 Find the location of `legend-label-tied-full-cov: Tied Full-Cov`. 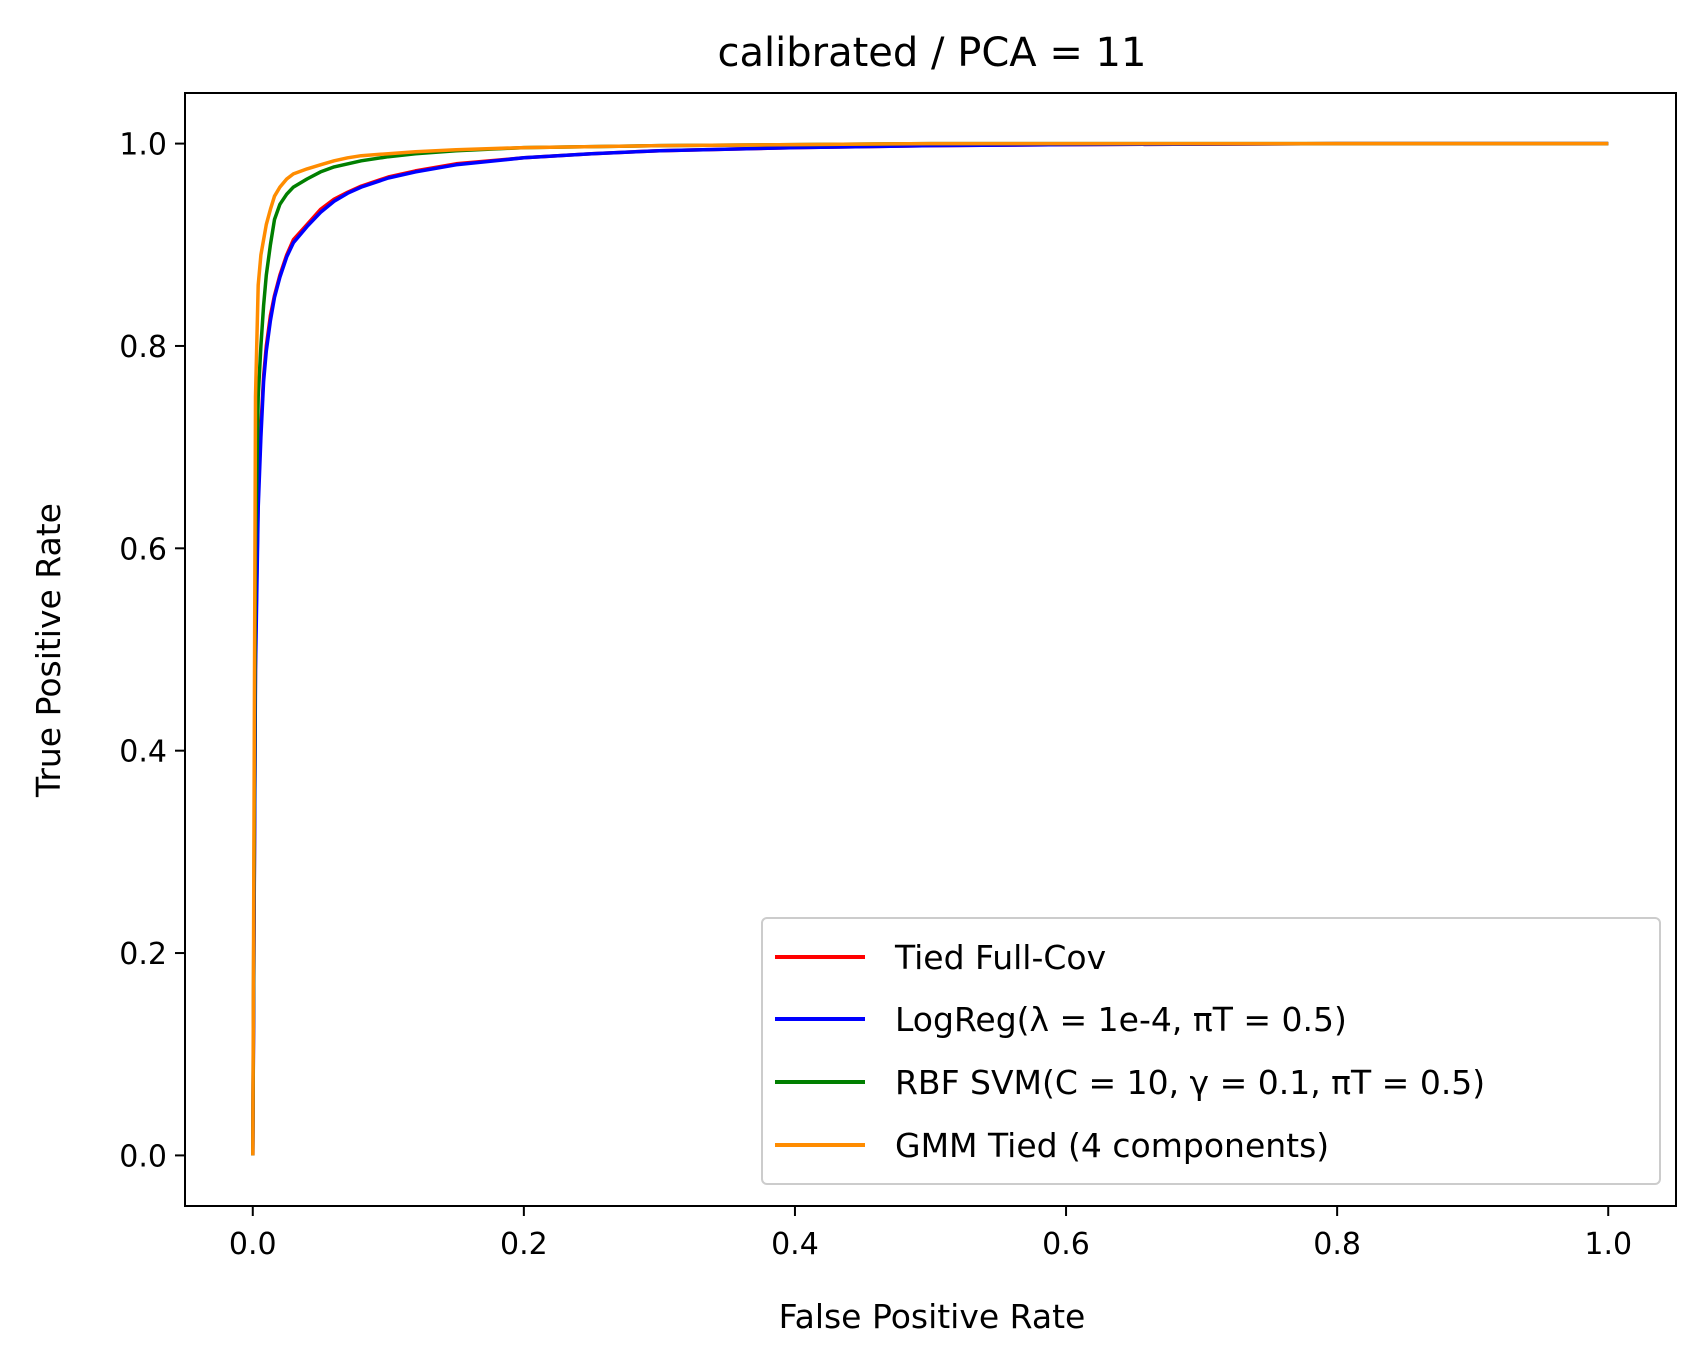

legend-label-tied-full-cov: Tied Full-Cov is located at coordinates (1000, 957).